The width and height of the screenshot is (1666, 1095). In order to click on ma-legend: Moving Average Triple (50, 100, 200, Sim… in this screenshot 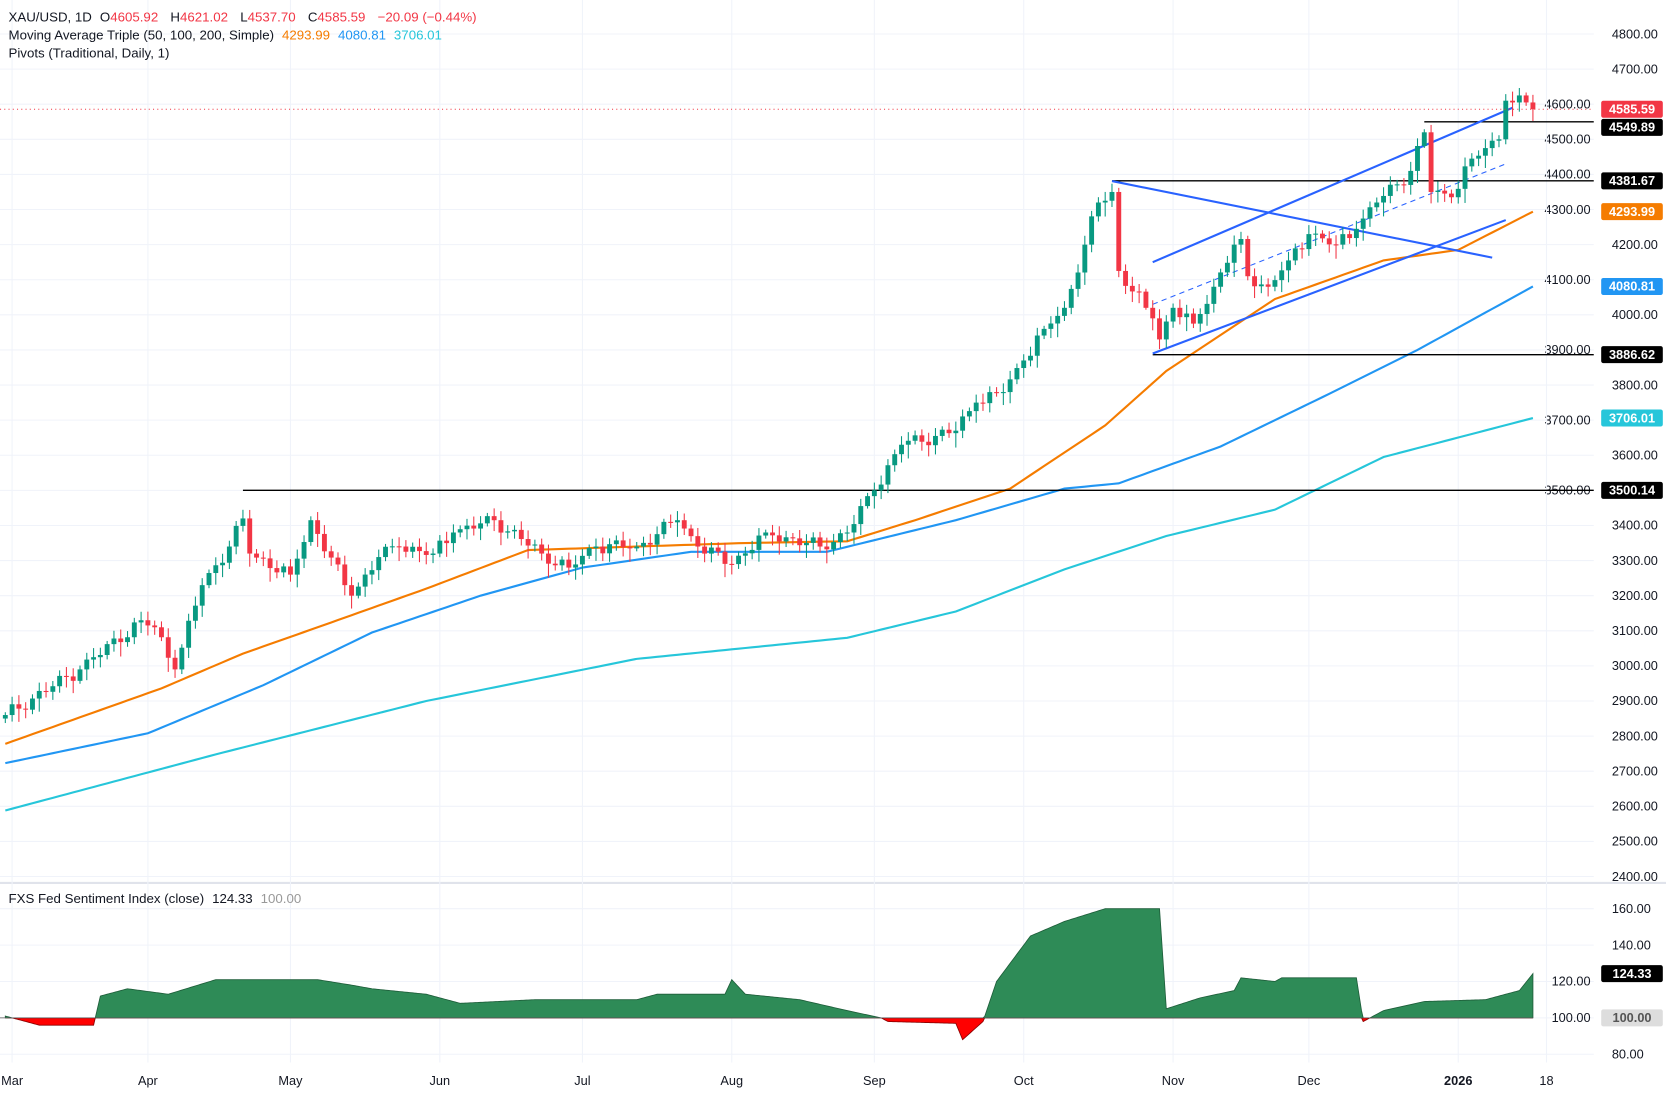, I will do `click(228, 35)`.